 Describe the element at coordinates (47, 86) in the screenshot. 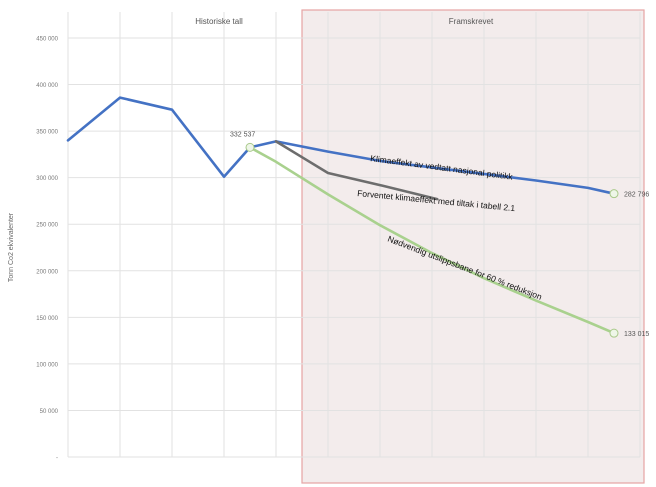

I see `y-tick-label: 400 000` at that location.